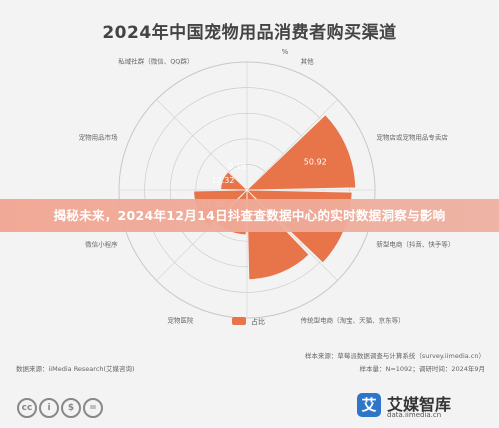  I want to click on category-label: 宠物用品市场, so click(99, 136).